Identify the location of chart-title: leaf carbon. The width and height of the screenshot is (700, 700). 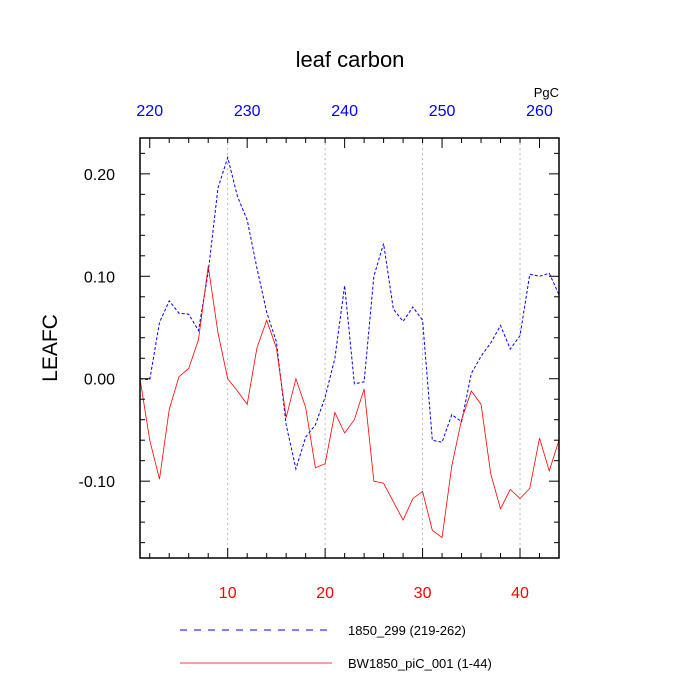
(350, 59).